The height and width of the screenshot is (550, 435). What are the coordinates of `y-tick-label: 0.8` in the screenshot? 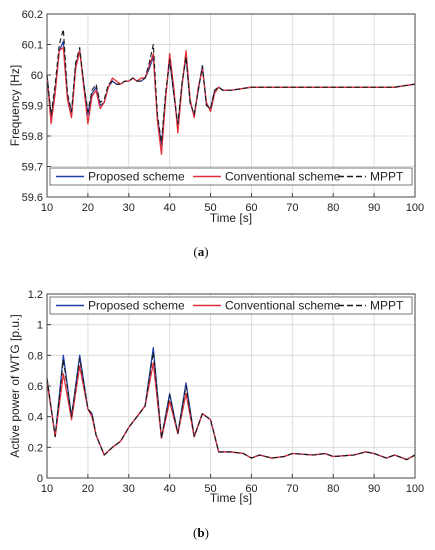 It's located at (35, 356).